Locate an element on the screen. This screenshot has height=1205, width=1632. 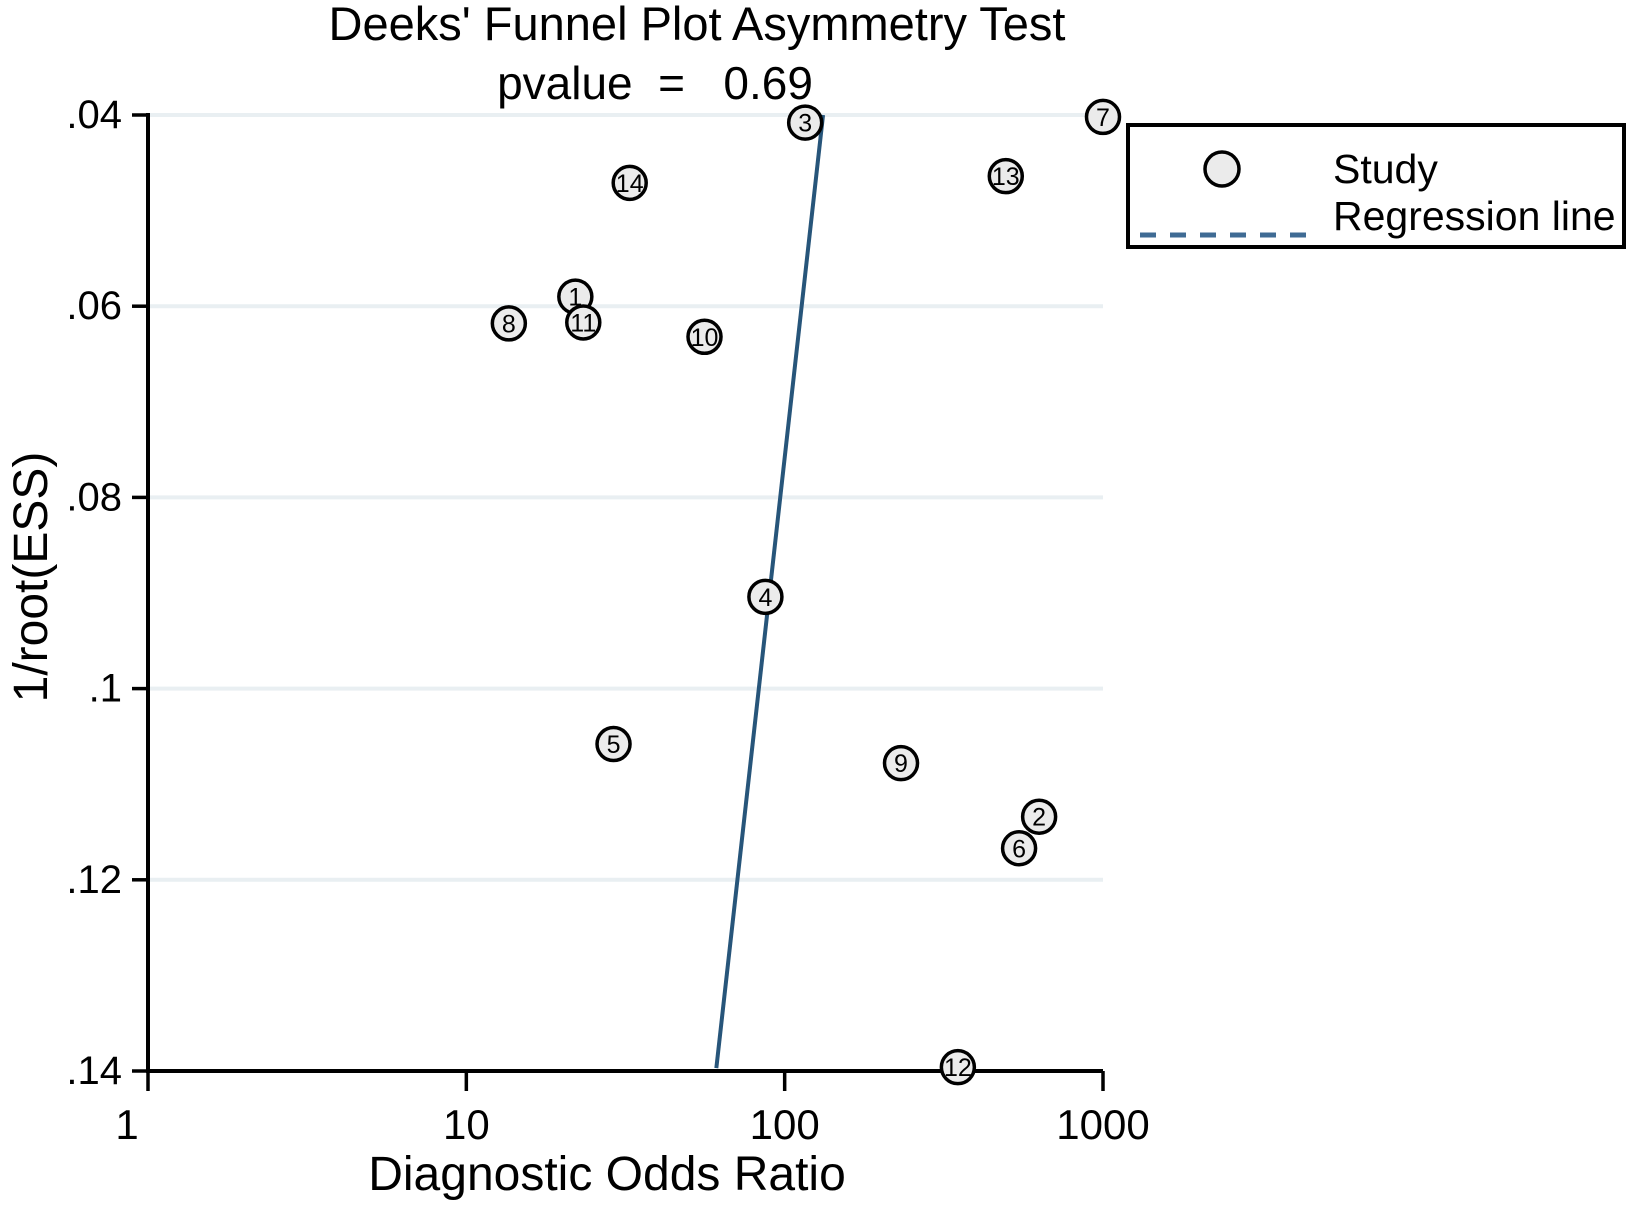
study-number-label: 9 is located at coordinates (901, 764).